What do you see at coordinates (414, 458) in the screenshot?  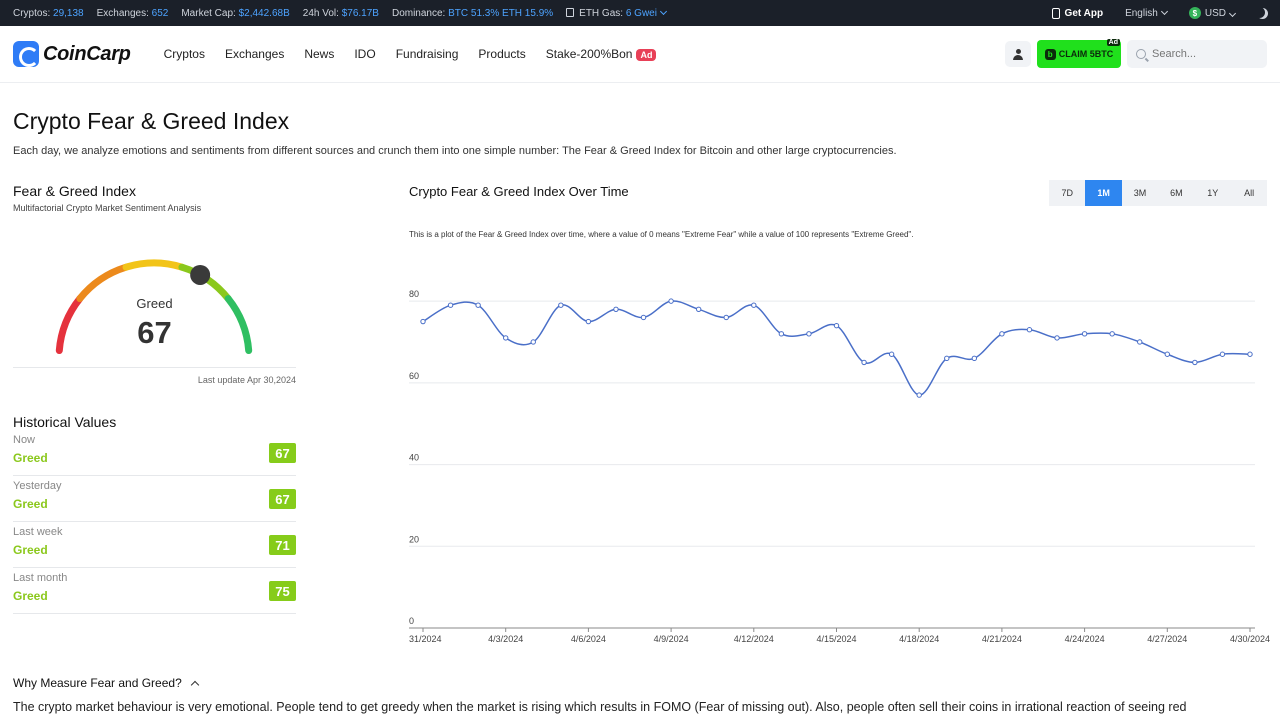 I see `y-tick-label: 40` at bounding box center [414, 458].